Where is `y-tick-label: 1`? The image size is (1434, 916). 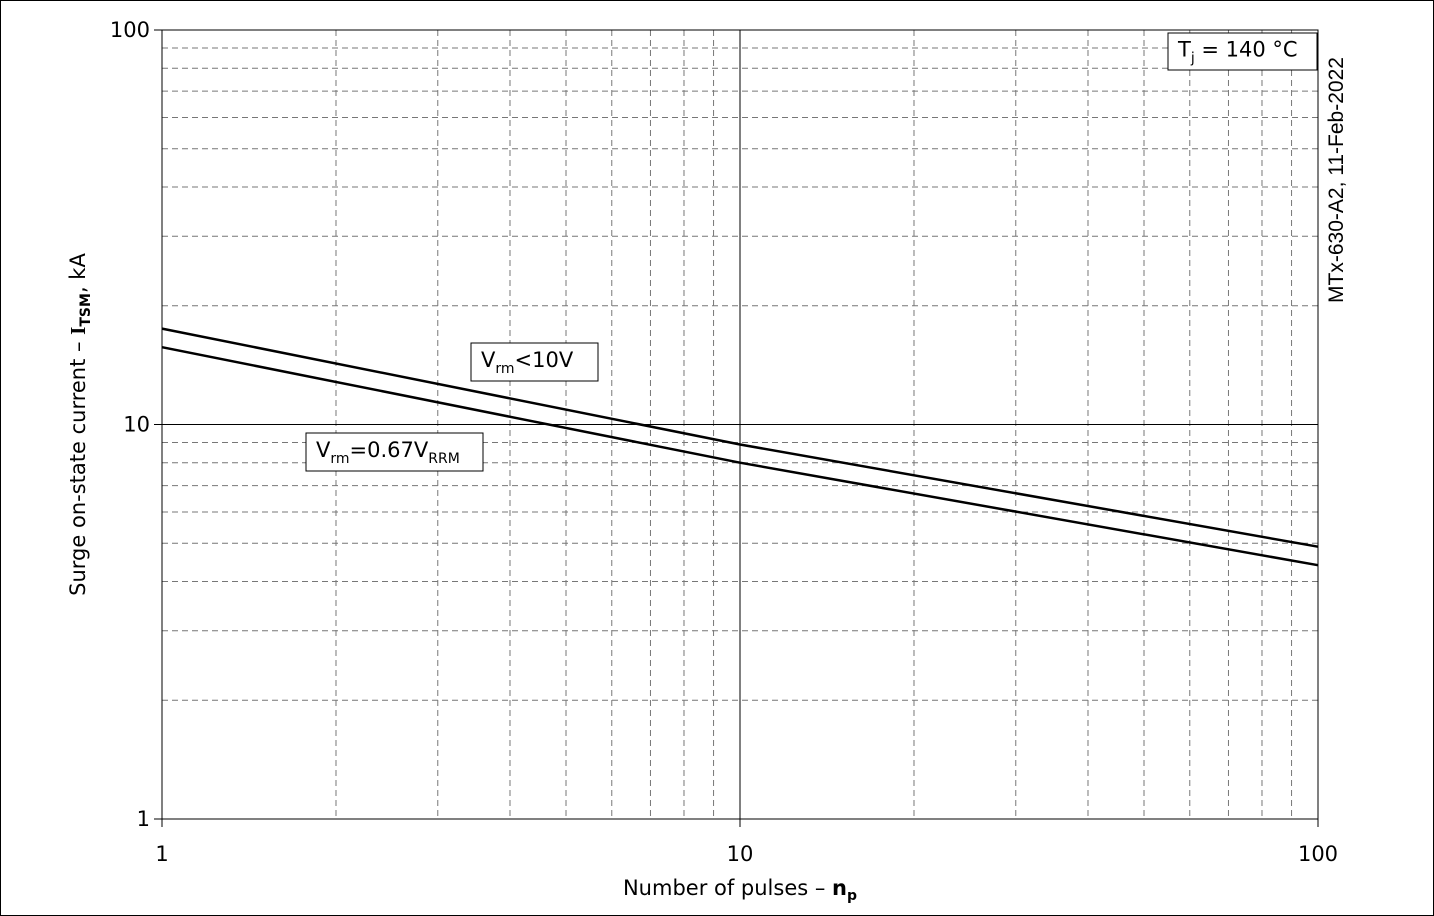
y-tick-label: 1 is located at coordinates (143, 819).